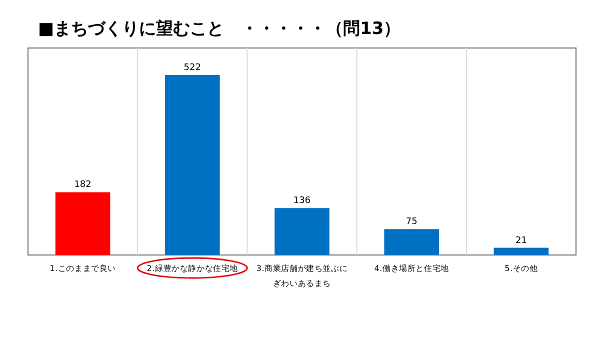 This screenshot has width=600, height=337. What do you see at coordinates (302, 201) in the screenshot?
I see `data-label: 136` at bounding box center [302, 201].